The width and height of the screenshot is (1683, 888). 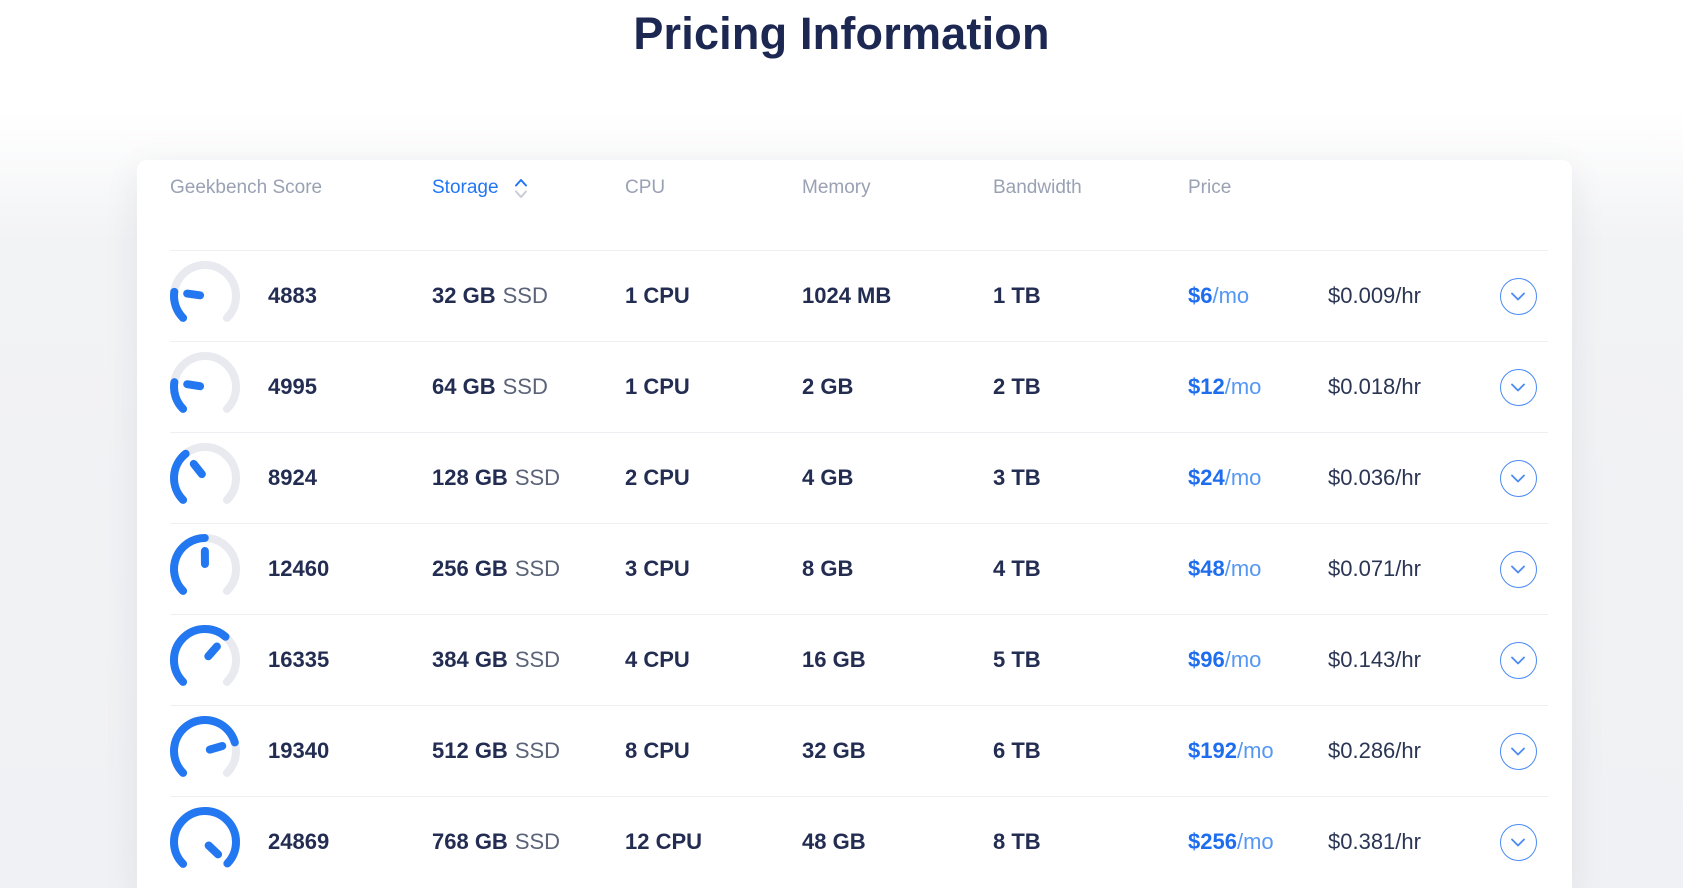 I want to click on column-header-storage: Storage, so click(x=528, y=188).